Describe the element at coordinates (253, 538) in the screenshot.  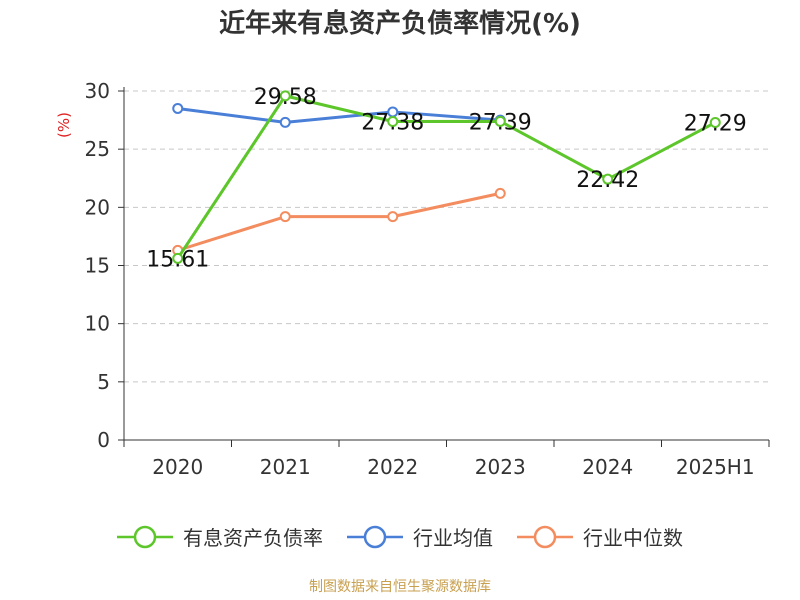
I see `legend-label: 有息资产负债率` at that location.